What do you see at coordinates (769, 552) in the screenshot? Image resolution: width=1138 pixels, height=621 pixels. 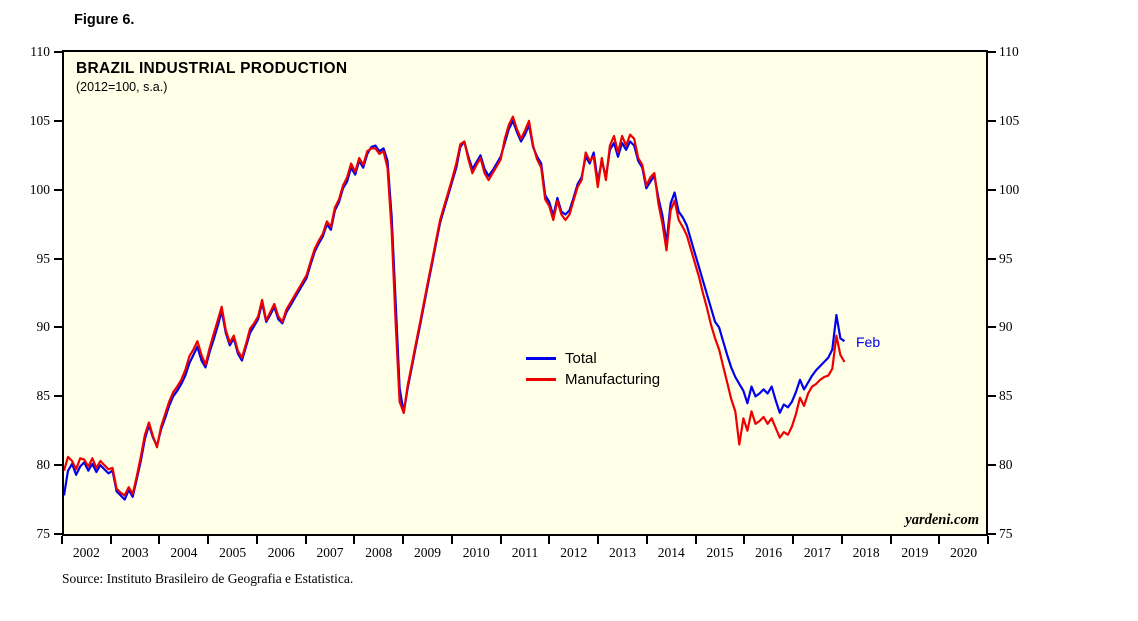 I see `x-axis-year-label: 2016` at bounding box center [769, 552].